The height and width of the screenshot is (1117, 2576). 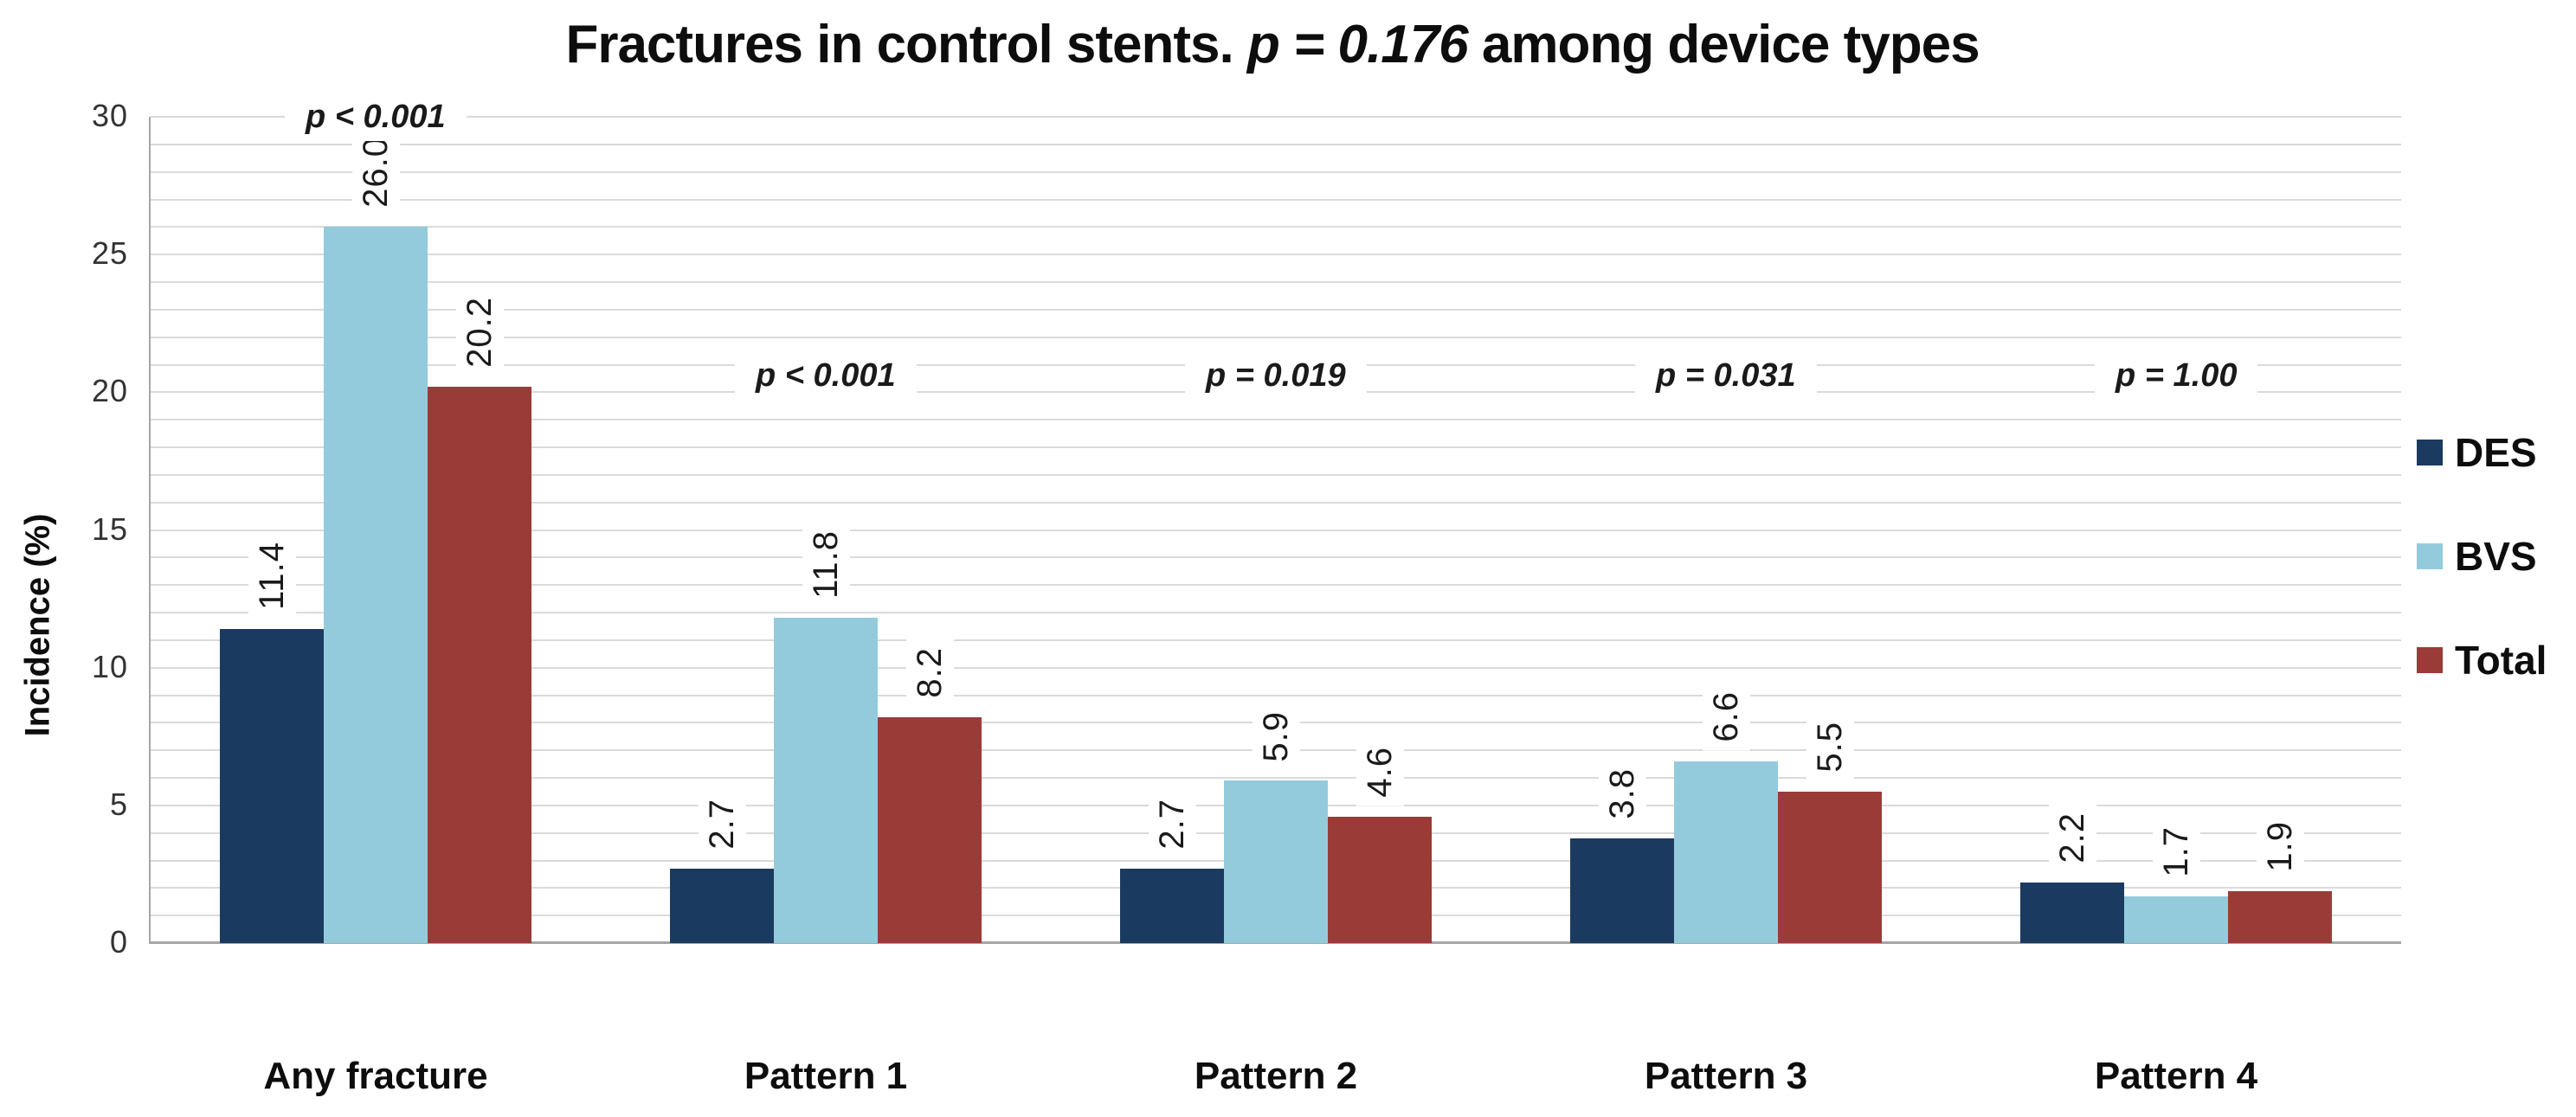 I want to click on bar-value-label: 1.7, so click(x=2176, y=852).